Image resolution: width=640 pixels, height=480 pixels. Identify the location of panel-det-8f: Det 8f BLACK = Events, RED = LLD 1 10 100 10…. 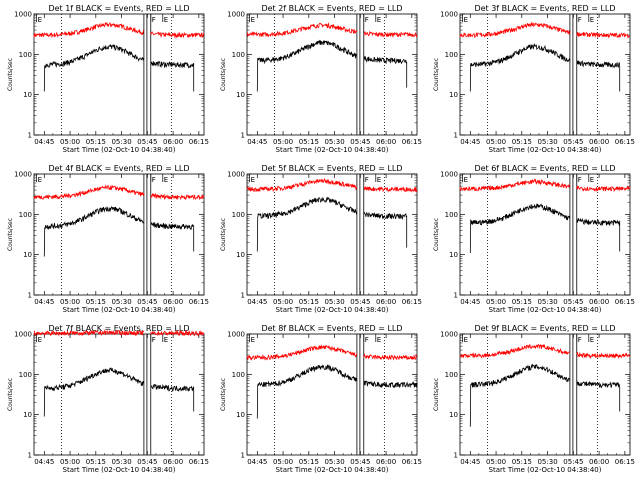
(321, 399).